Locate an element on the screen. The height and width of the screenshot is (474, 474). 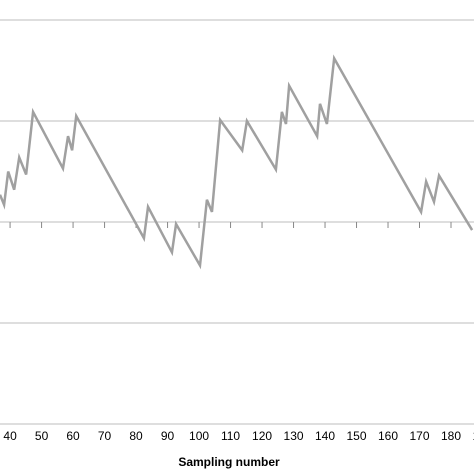
x-tick-label: 160 is located at coordinates (388, 436).